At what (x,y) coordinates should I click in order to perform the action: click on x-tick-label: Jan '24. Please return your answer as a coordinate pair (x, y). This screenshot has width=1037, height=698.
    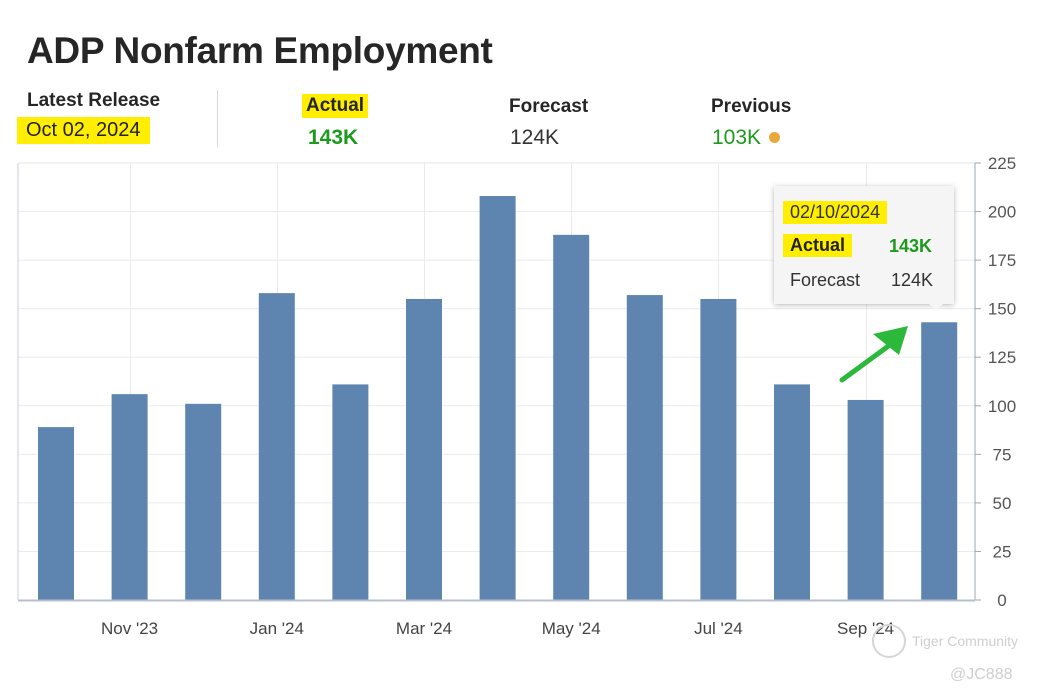
    Looking at the image, I should click on (277, 628).